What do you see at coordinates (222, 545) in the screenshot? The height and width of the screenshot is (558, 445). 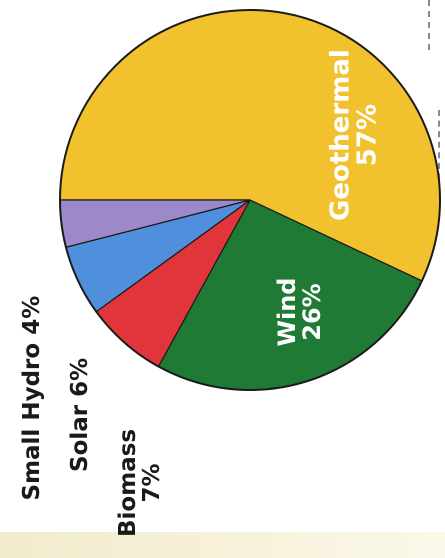 I see `bottom-band` at bounding box center [222, 545].